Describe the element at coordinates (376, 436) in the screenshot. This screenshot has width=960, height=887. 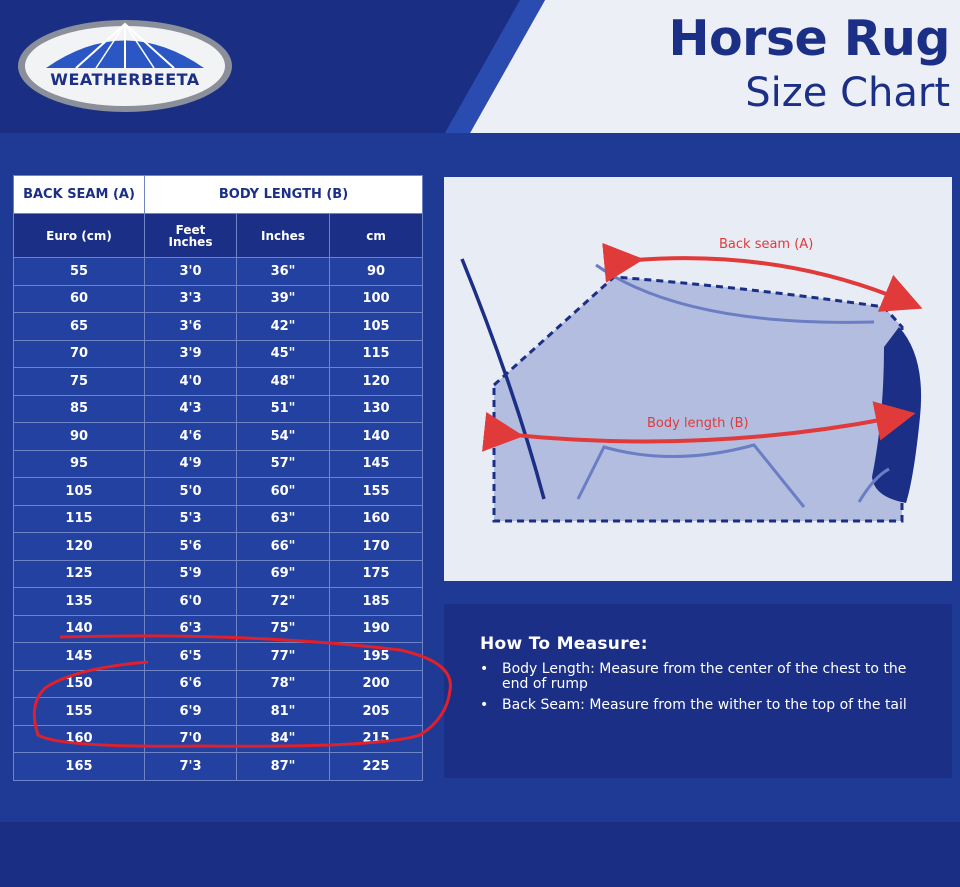
I see `cell-cm: 140` at that location.